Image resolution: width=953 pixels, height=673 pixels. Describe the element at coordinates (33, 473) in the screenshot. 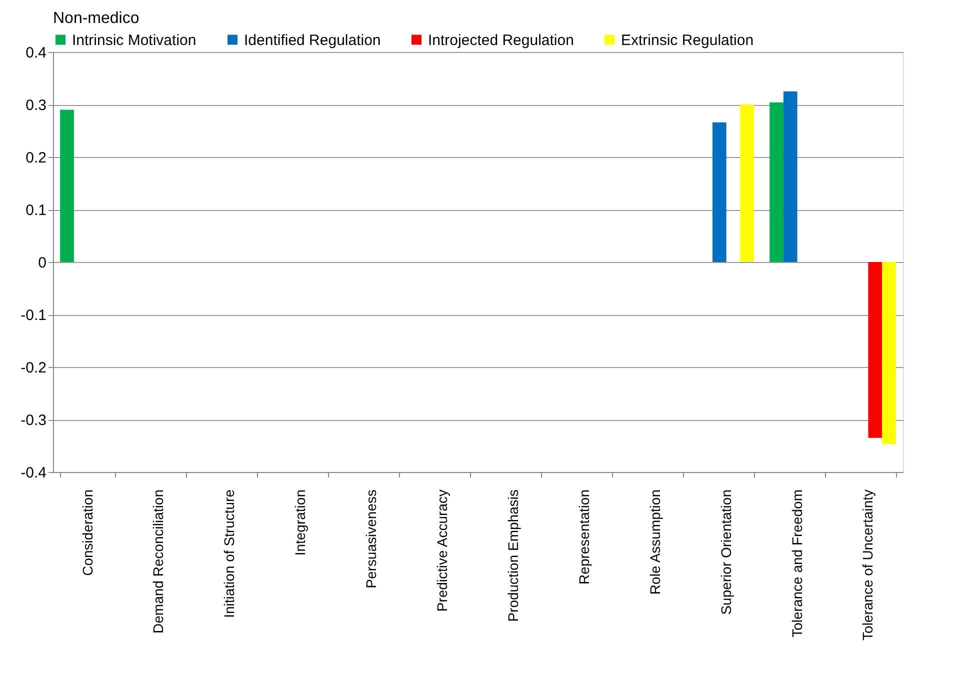

I see `y-tick-label: -0.4` at that location.